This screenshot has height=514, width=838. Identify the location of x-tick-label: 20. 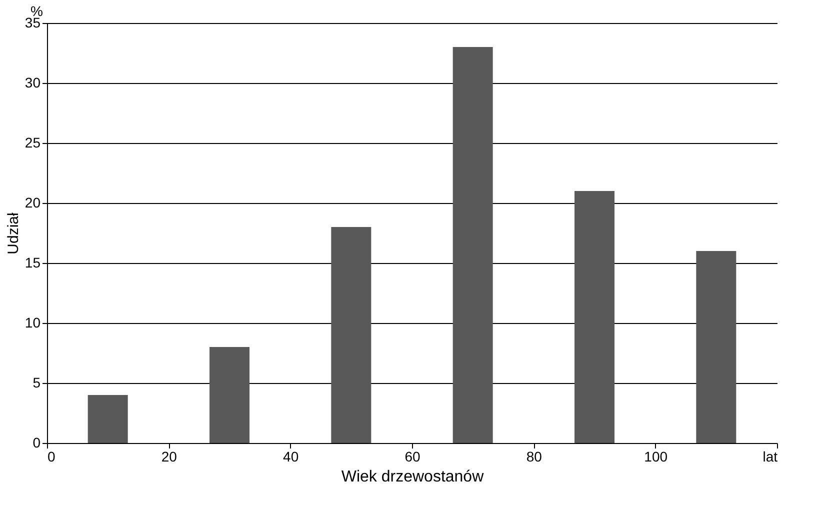
(169, 456).